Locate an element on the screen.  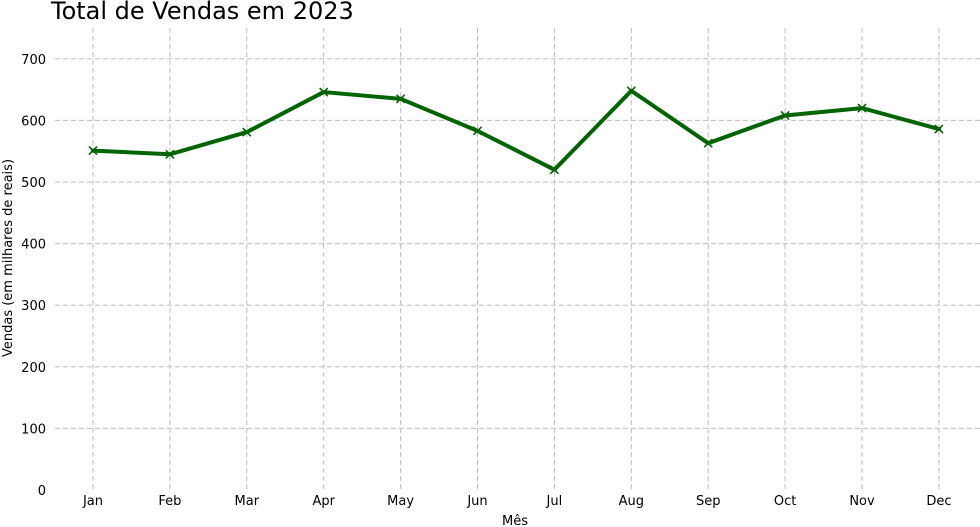
x-tick-label: Mar is located at coordinates (247, 501).